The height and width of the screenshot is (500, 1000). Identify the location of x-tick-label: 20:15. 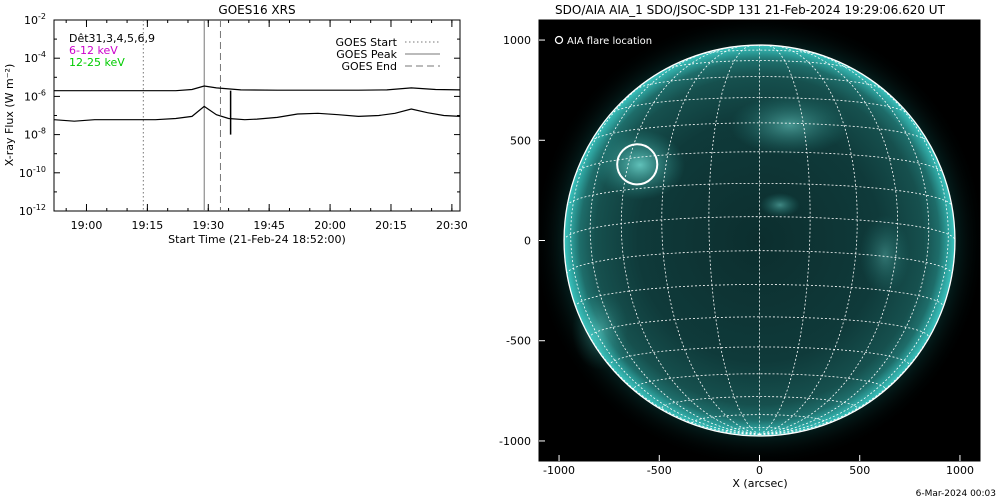
(391, 225).